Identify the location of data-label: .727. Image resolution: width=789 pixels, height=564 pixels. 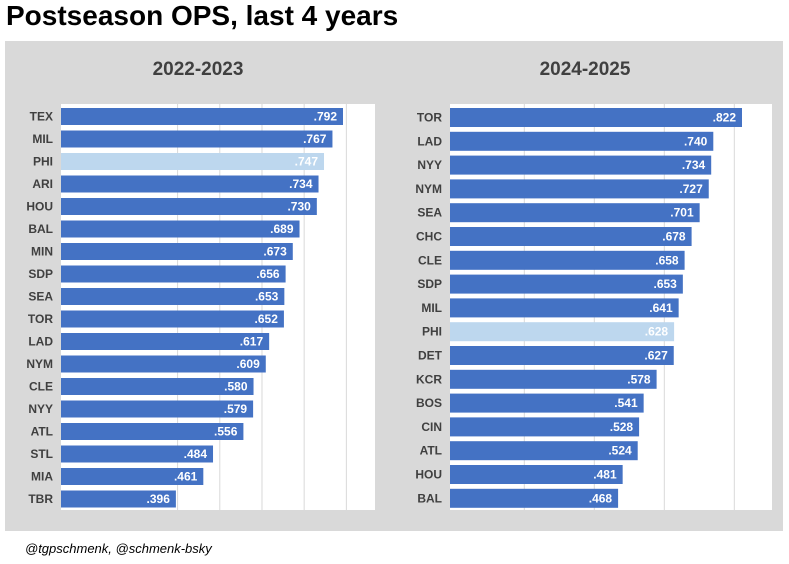
(691, 189).